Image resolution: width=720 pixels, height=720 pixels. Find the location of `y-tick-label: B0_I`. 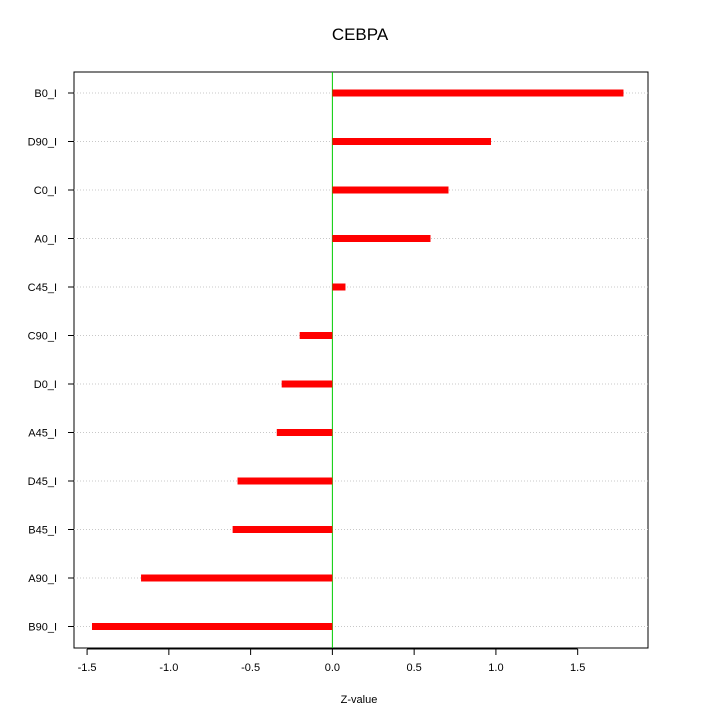

y-tick-label: B0_I is located at coordinates (45, 94).